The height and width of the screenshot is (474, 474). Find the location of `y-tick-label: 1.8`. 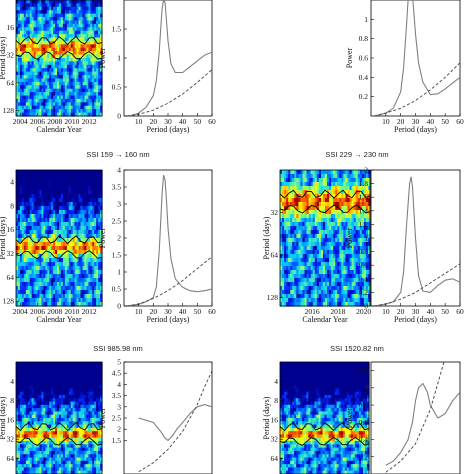

y-tick-label: 1.8 is located at coordinates (364, 183).